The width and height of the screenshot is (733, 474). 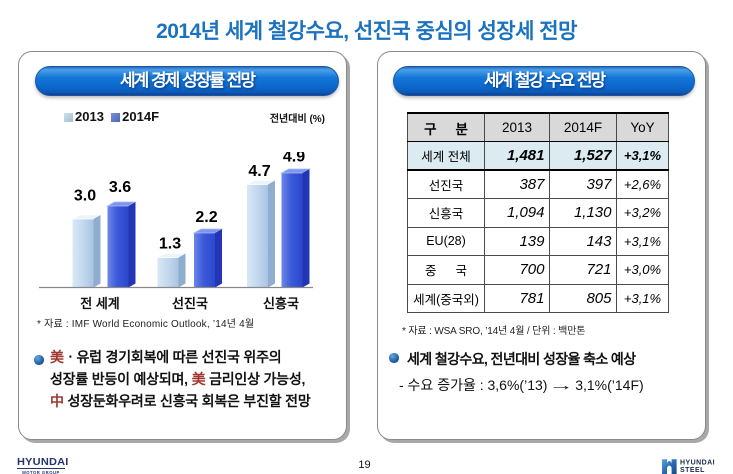 I want to click on svg-text: STEEL, so click(x=692, y=470).